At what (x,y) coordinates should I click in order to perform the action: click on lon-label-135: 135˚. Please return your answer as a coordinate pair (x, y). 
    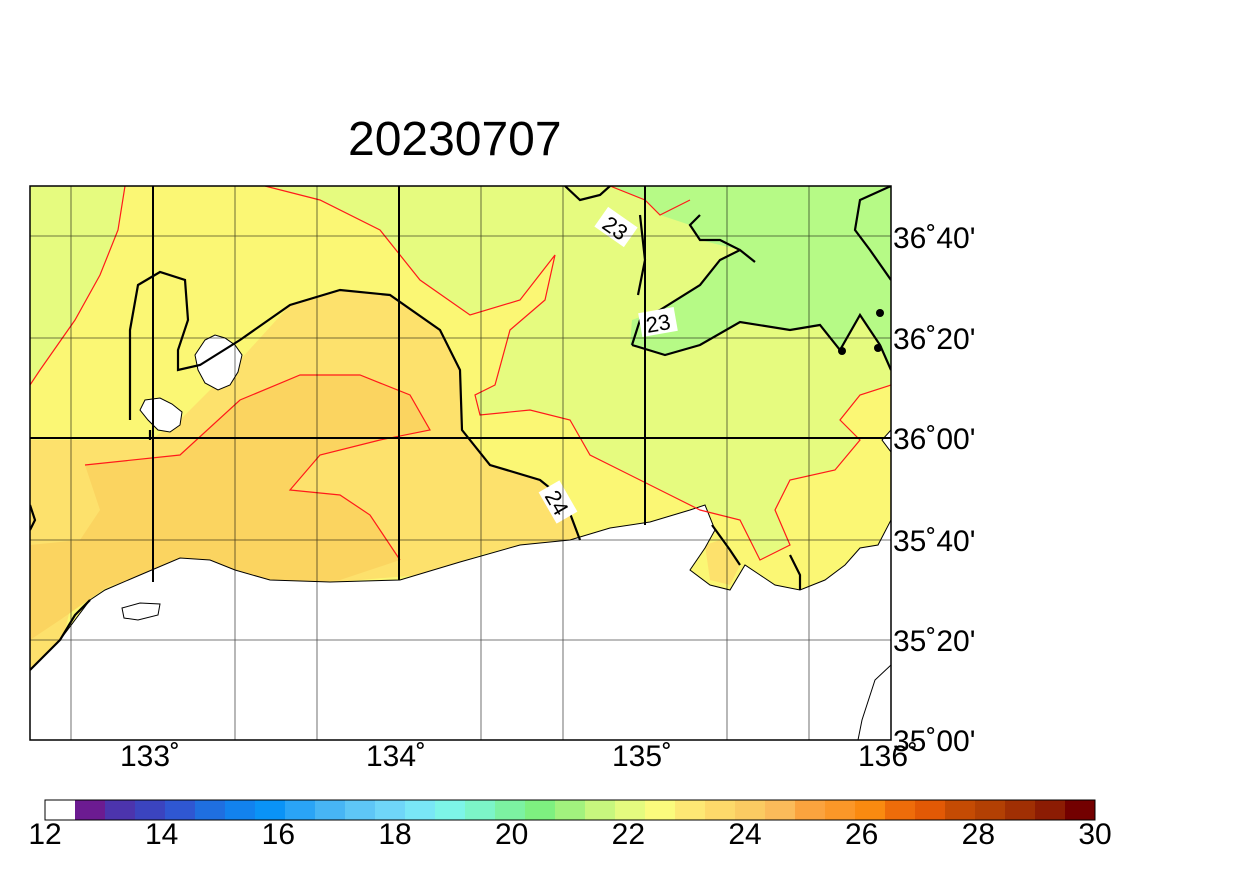
    Looking at the image, I should click on (642, 756).